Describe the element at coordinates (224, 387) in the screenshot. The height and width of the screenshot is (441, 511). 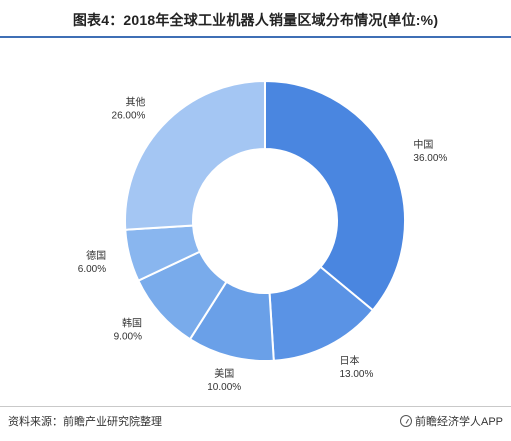
I see `slice-value-3: 10.00%` at that location.